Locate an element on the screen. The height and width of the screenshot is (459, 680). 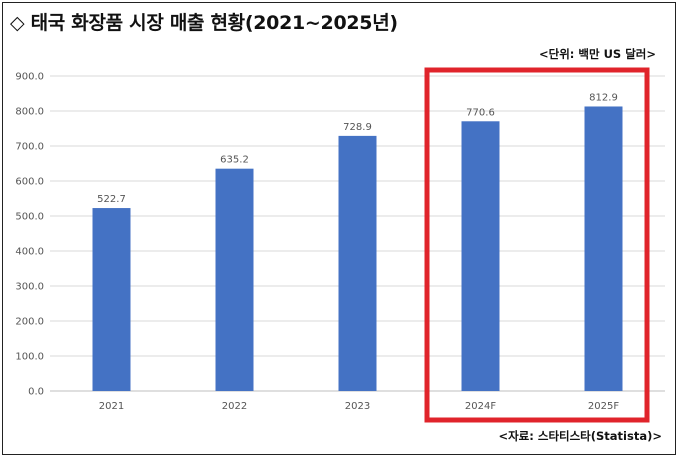
y-tick-label: 100.0 is located at coordinates (29, 357).